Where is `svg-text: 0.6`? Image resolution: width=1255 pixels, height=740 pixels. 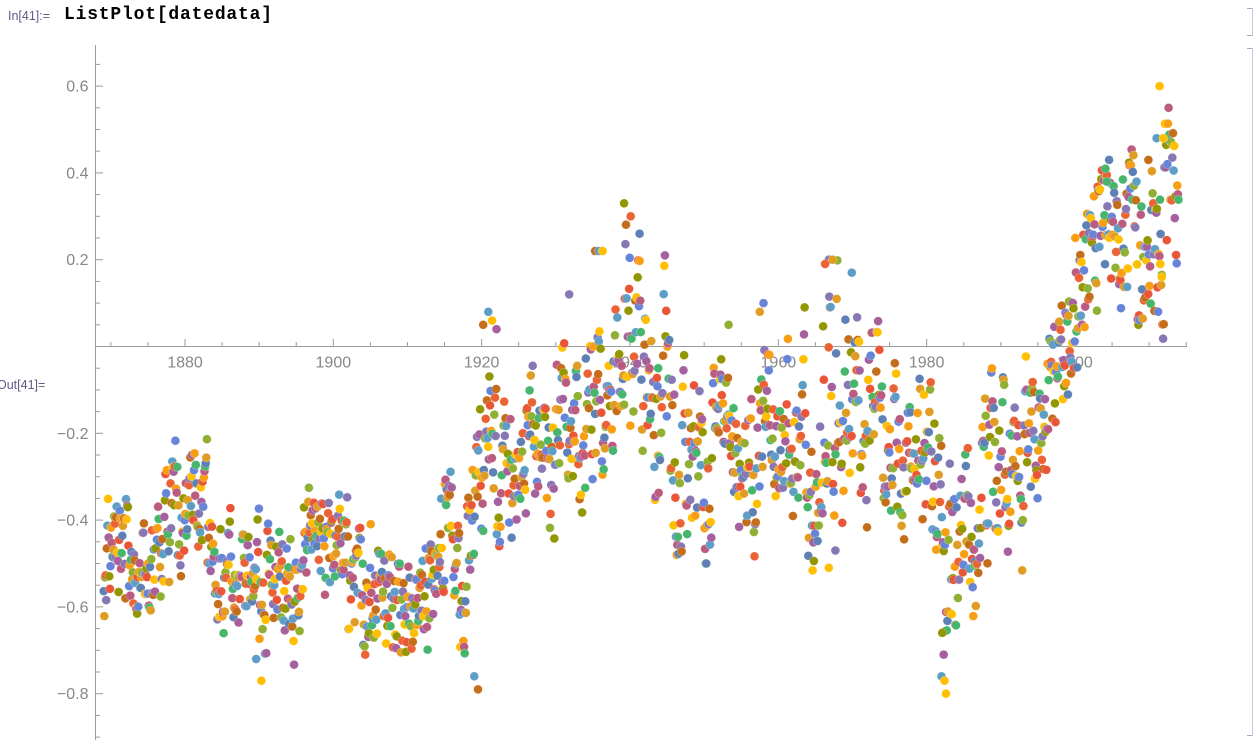
svg-text: 0.6 is located at coordinates (77, 87).